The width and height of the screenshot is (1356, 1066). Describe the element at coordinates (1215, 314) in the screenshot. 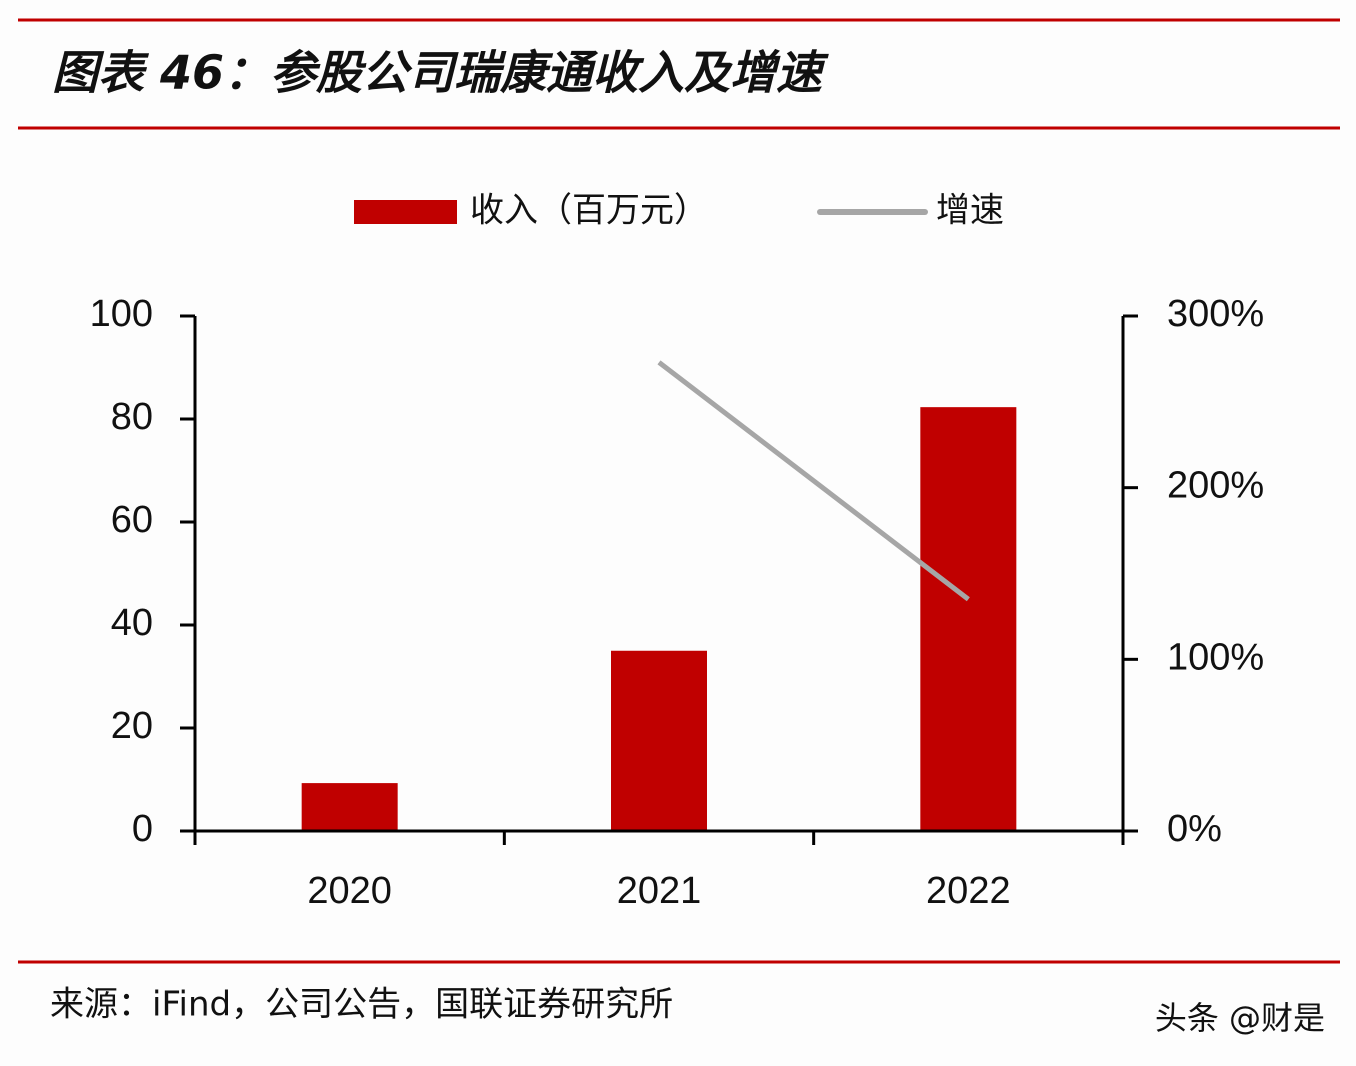

I see `y2-tick-label: 300%` at that location.